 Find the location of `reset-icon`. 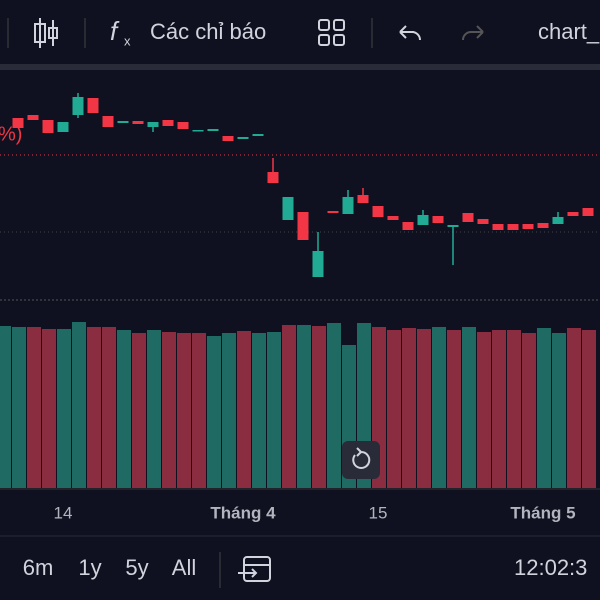

reset-icon is located at coordinates (361, 458).